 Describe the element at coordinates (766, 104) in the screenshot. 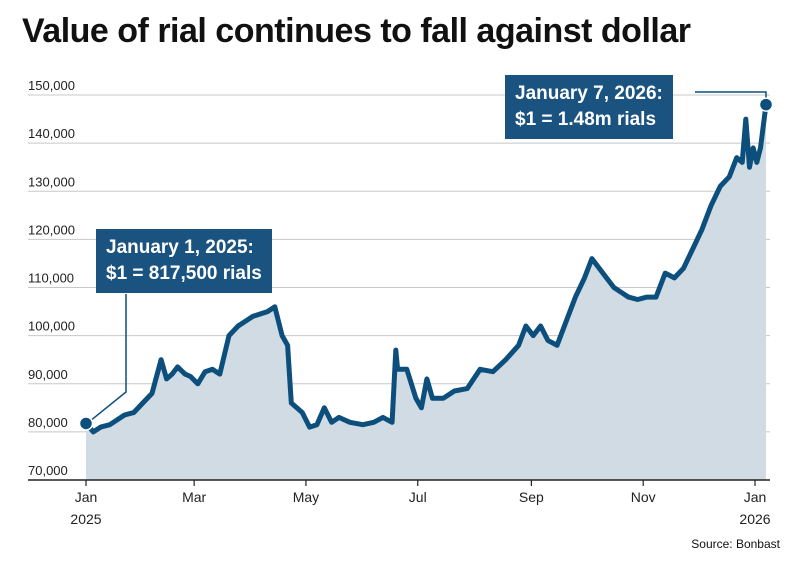

I see `marker-jan-2026` at that location.